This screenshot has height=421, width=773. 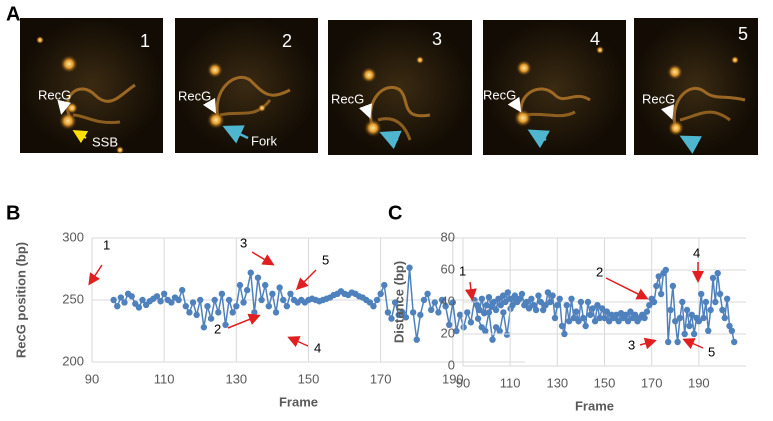 I want to click on x-axis-title: Frame, so click(x=594, y=405).